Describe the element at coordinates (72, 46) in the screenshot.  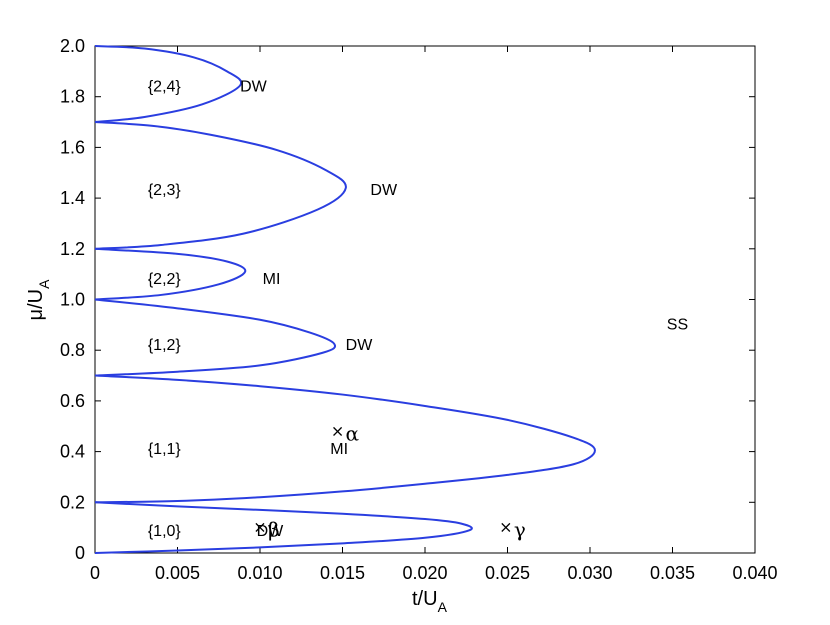
I see `y-tick-label: 2.0` at that location.